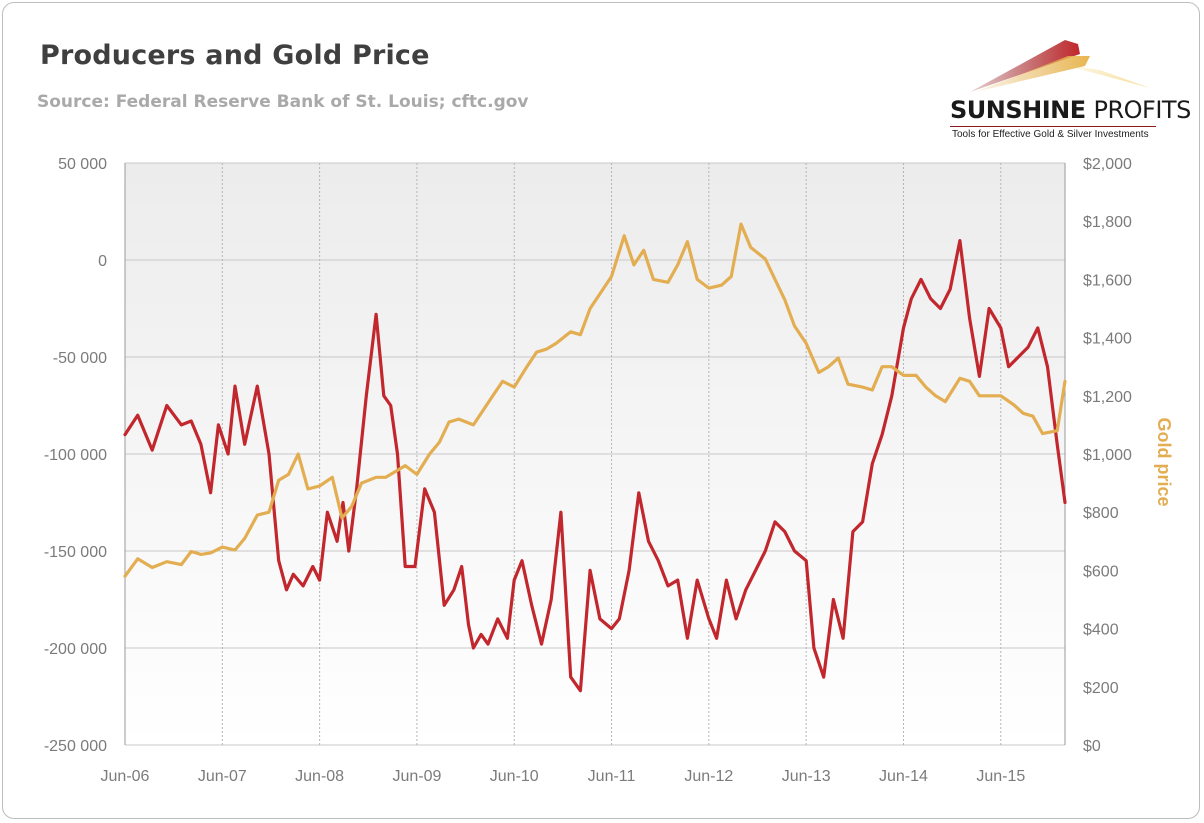 The width and height of the screenshot is (1204, 823). Describe the element at coordinates (1107, 280) in the screenshot. I see `right-tick-label: $1,600` at that location.